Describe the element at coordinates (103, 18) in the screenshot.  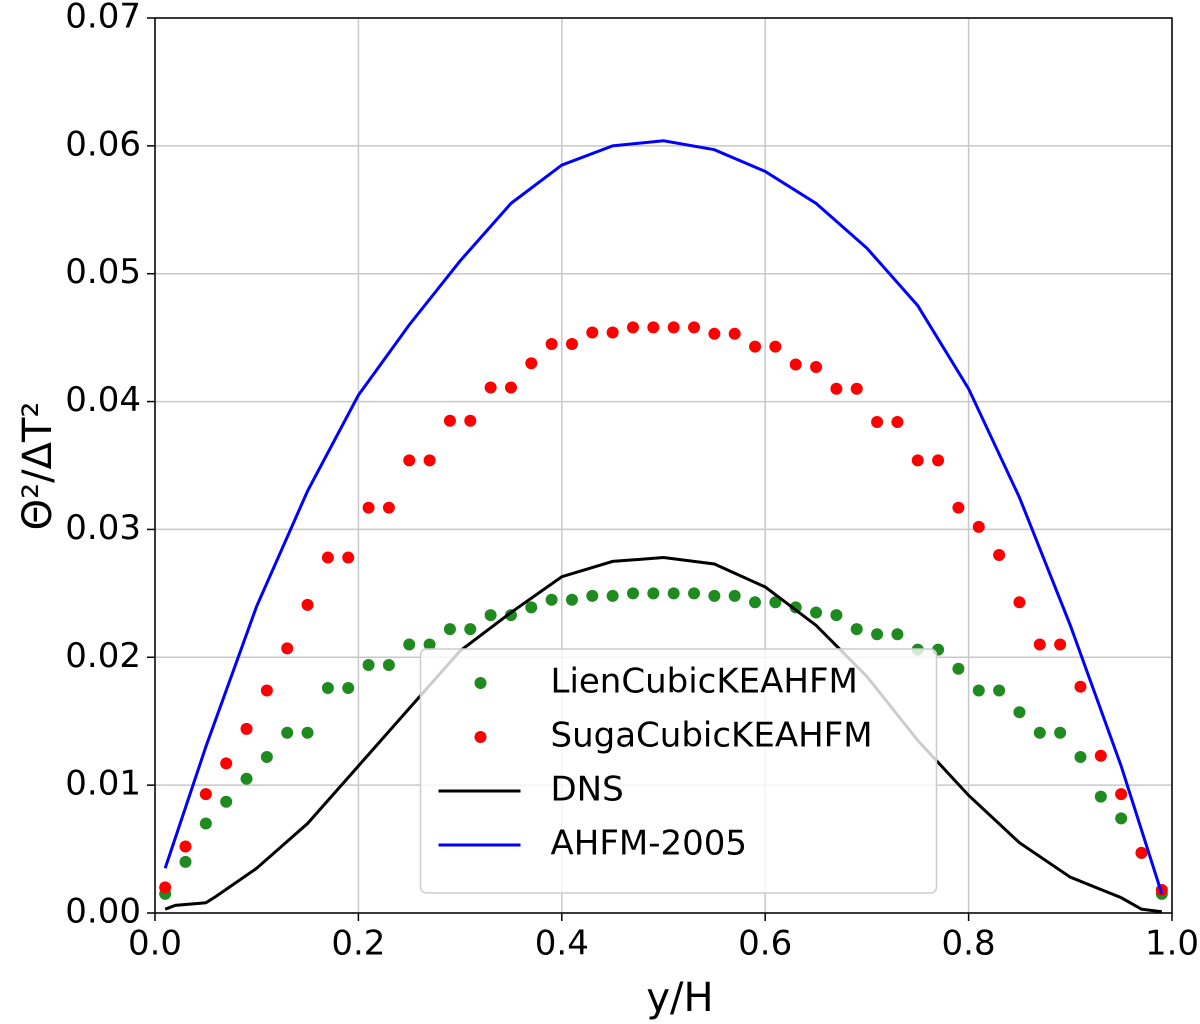
I see `y-tick-label: 0.07` at that location.